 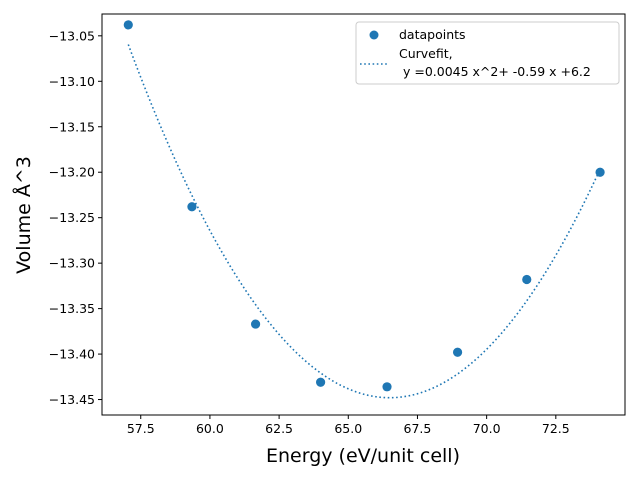 What do you see at coordinates (495, 71) in the screenshot?
I see `legend-curvefit-label-line2: y =0.0045 x^2+ -0.59 x +6.2` at bounding box center [495, 71].